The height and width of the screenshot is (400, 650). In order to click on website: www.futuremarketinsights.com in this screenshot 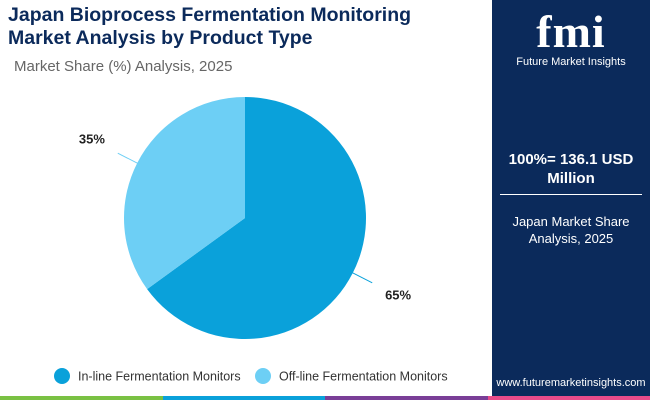, I will do `click(571, 383)`.